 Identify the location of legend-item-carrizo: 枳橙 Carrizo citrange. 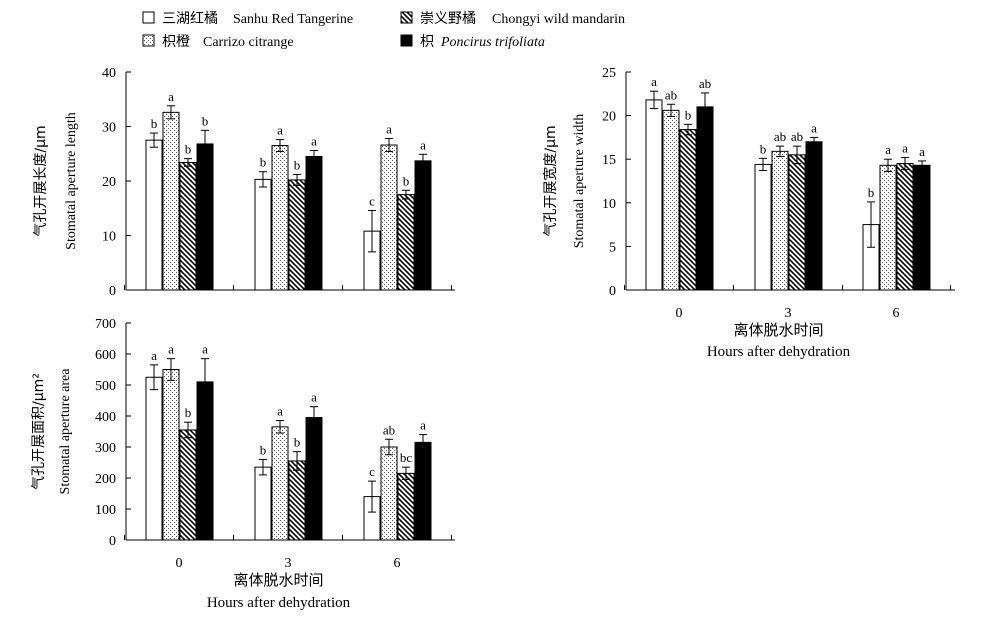
(218, 42).